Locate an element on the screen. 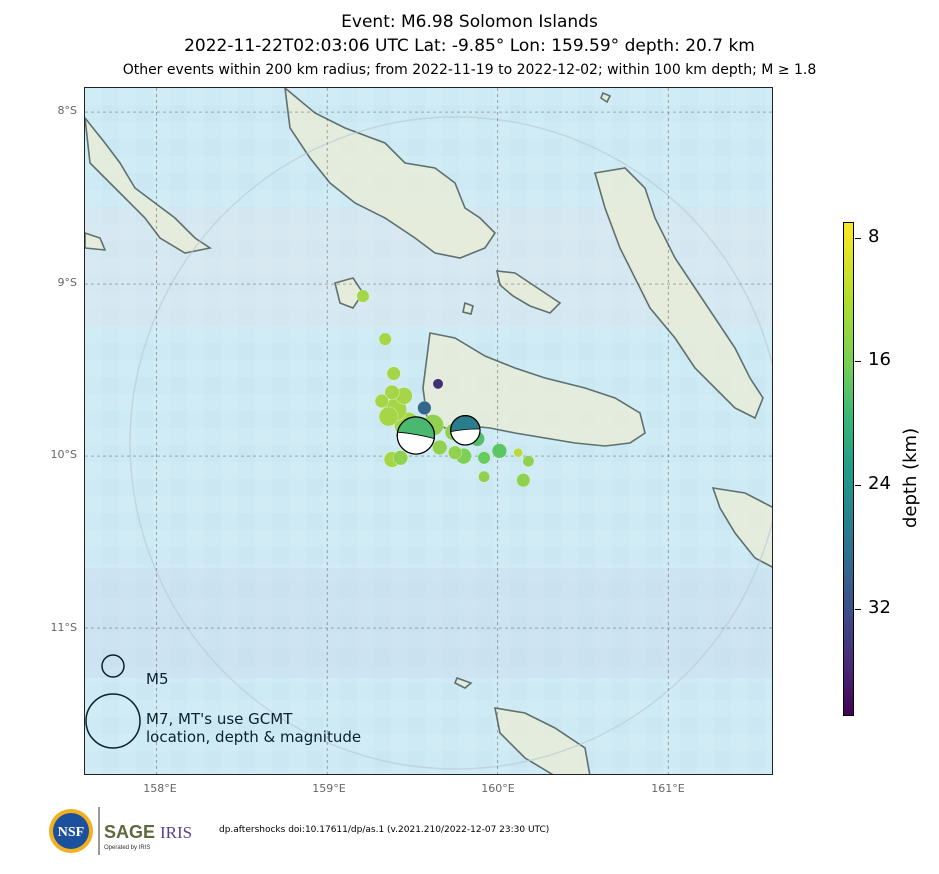 The width and height of the screenshot is (939, 874). legend-m7-label-2: location, depth & magnitude is located at coordinates (254, 737).